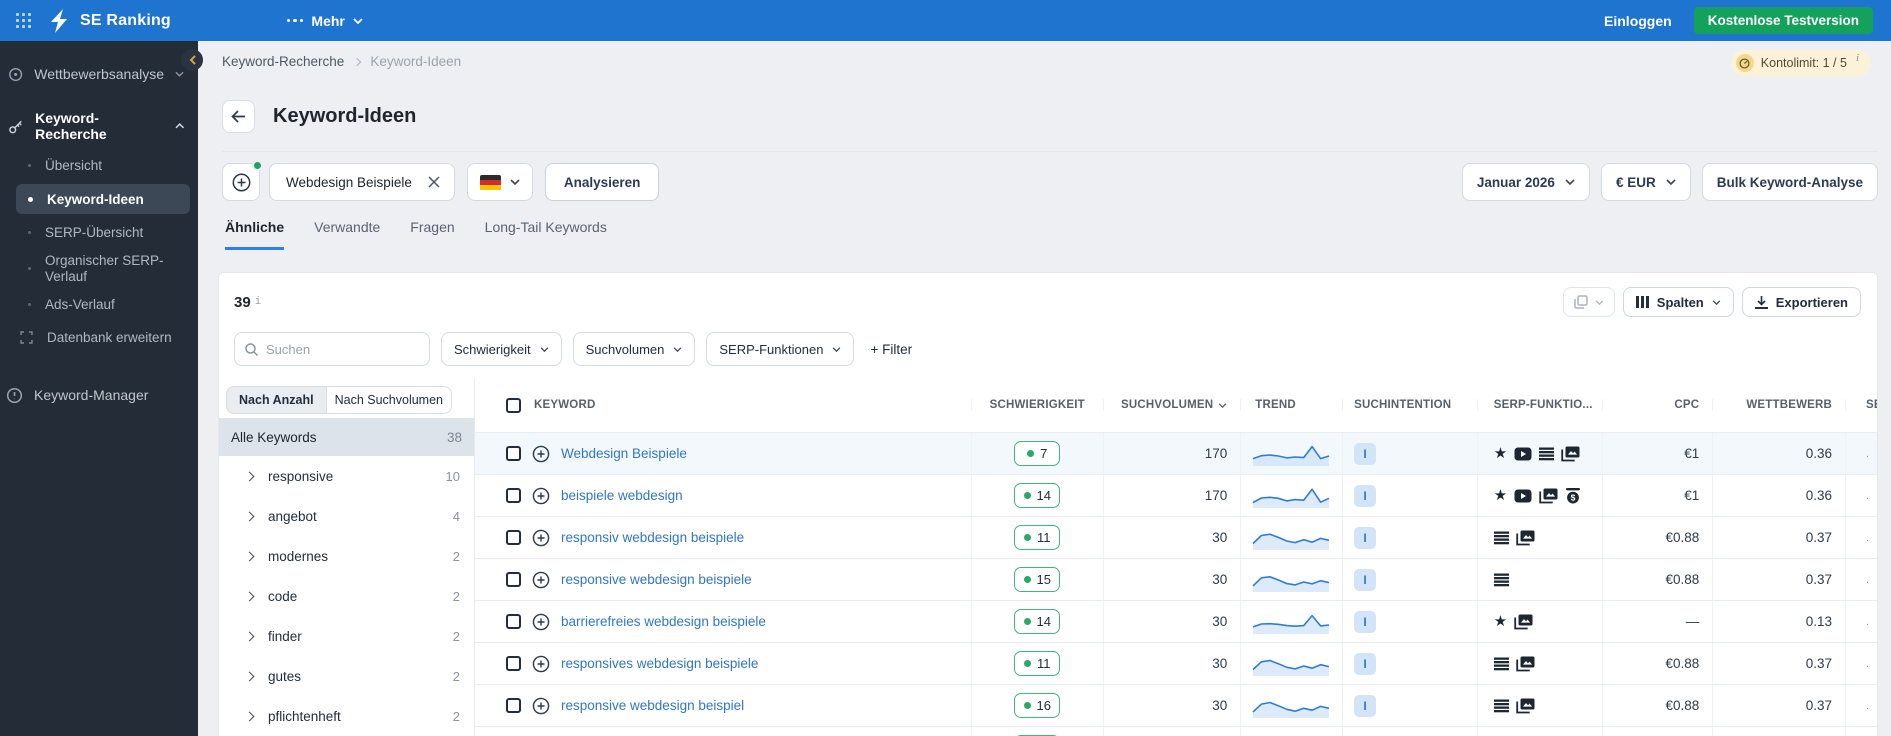  Describe the element at coordinates (192, 60) in the screenshot. I see `sidebar-collapse-button` at that location.